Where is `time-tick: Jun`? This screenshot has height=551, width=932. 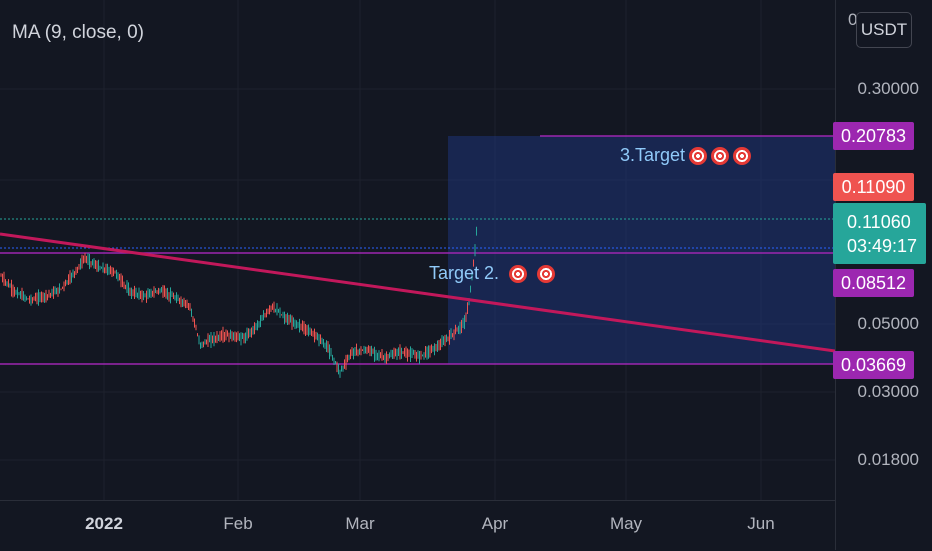 time-tick: Jun is located at coordinates (761, 523).